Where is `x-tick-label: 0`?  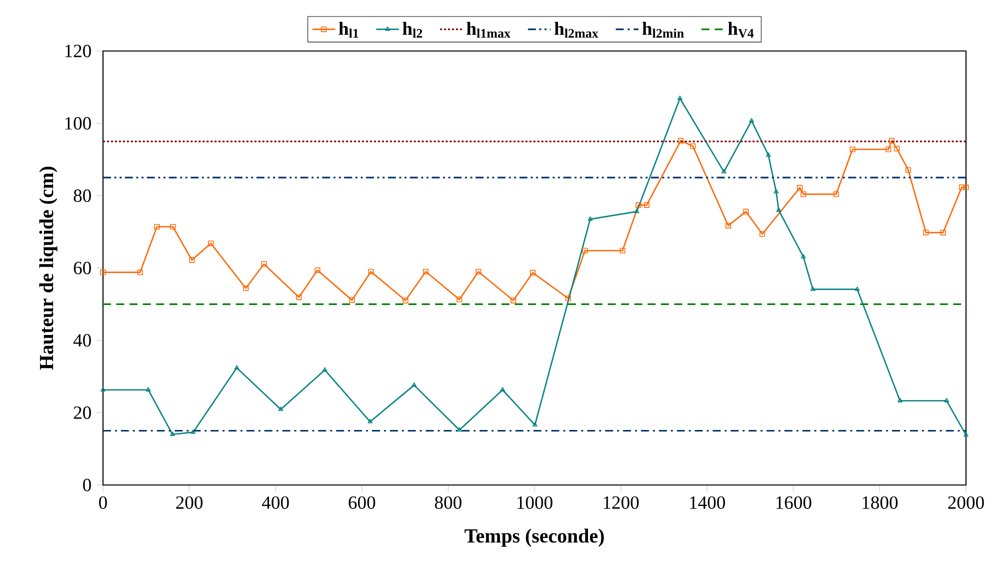
x-tick-label: 0 is located at coordinates (103, 502).